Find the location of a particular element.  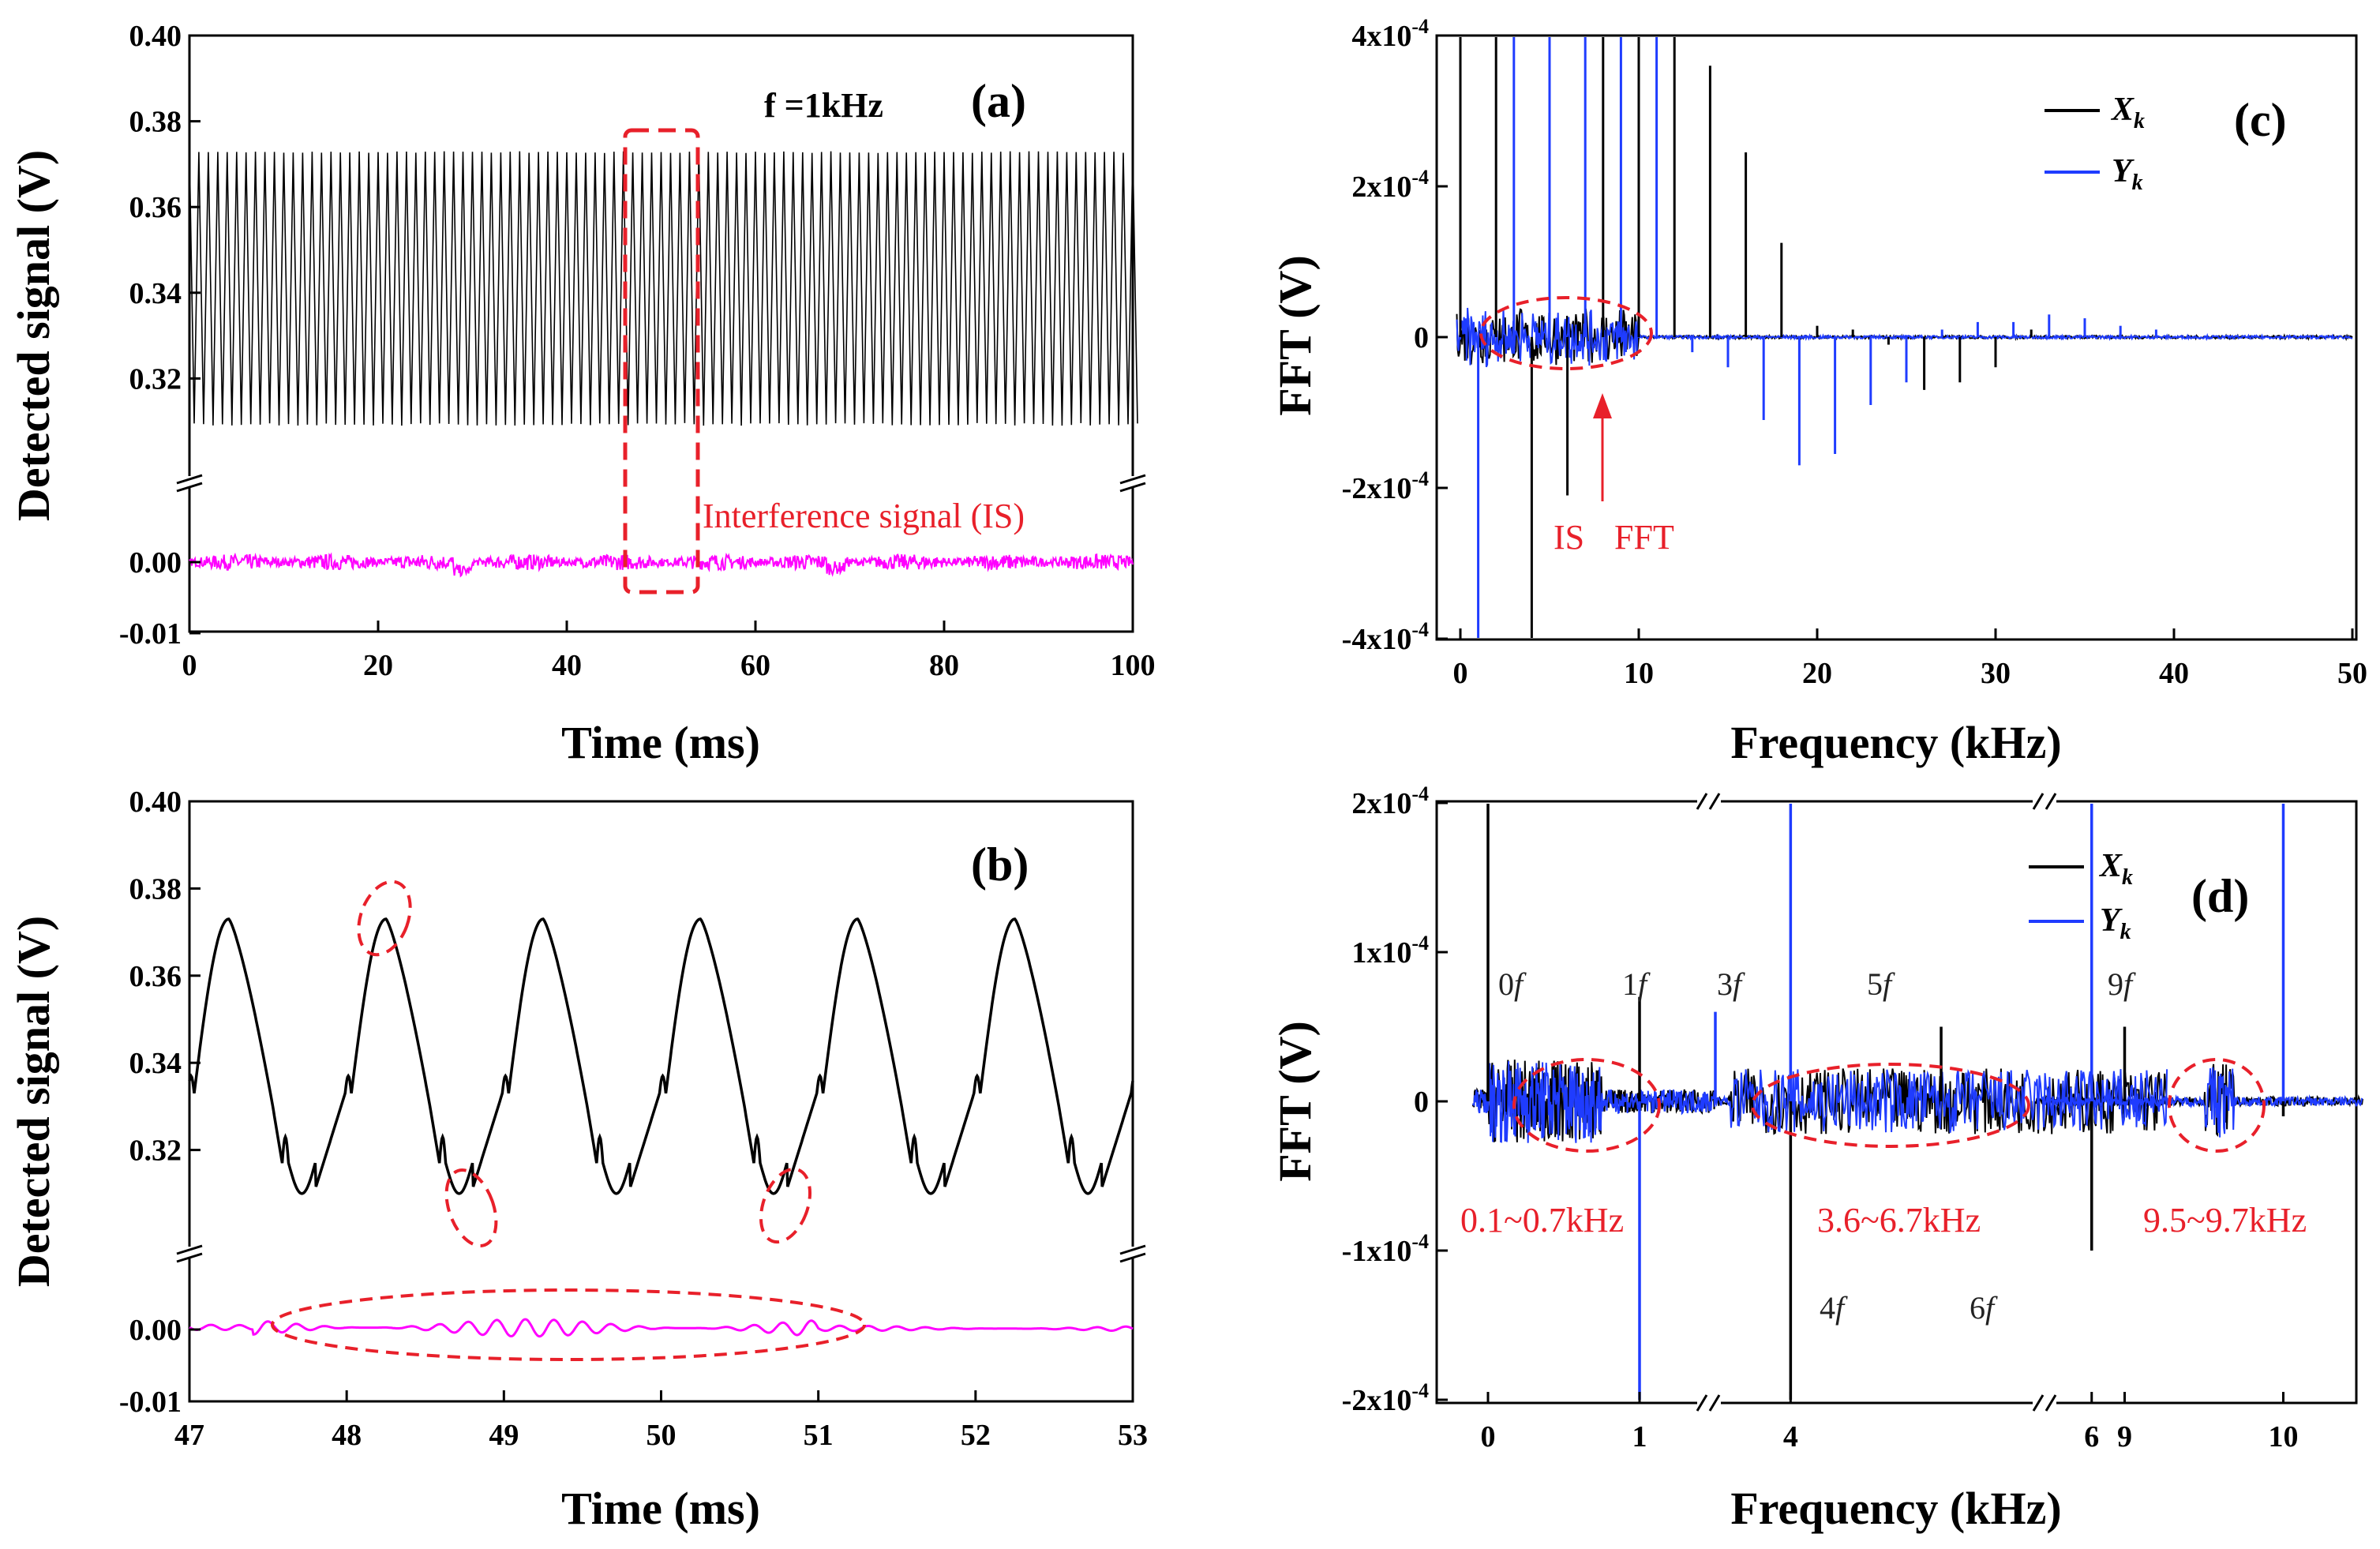

panel-c-plot is located at coordinates (1904, 337).